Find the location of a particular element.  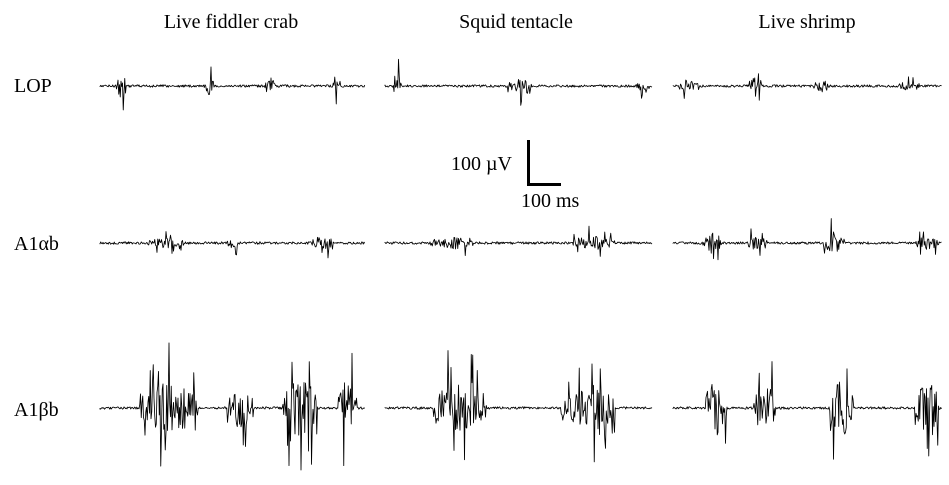

trace-a1-alpha-b-squid-tentacle is located at coordinates (518, 241).